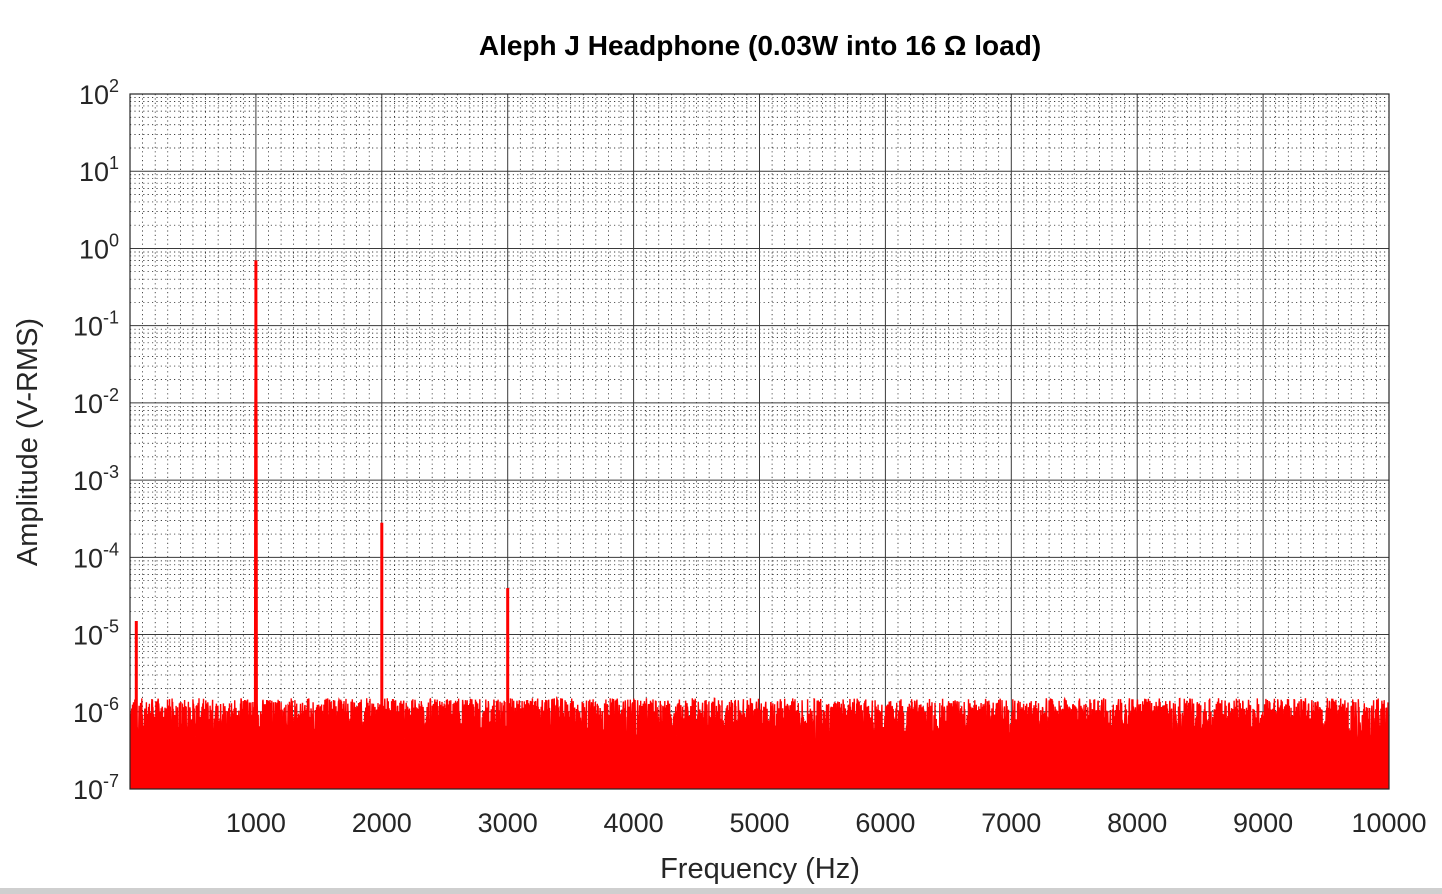  Describe the element at coordinates (96, 325) in the screenshot. I see `y-tick-label: 10⁻¹` at that location.